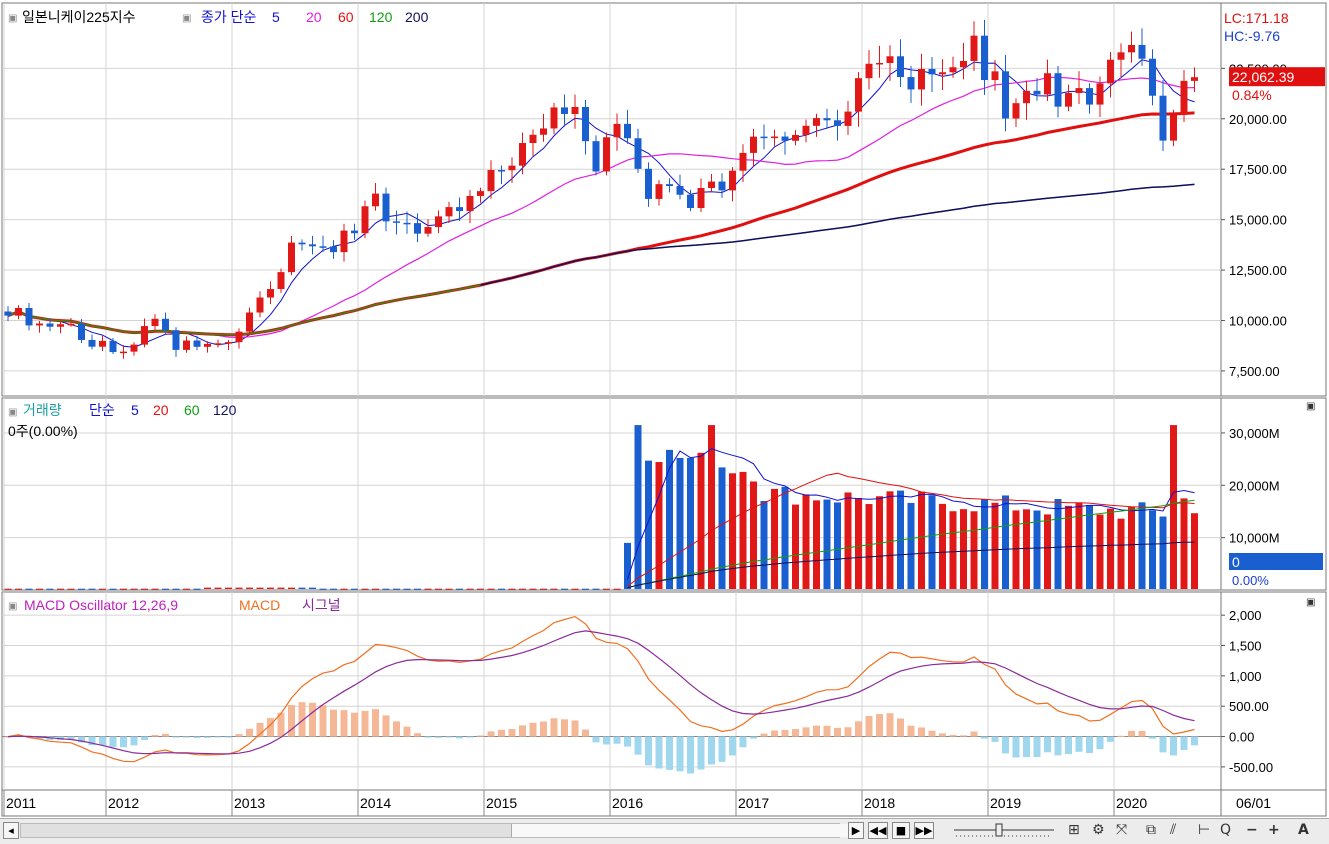 Image resolution: width=1329 pixels, height=844 pixels. I want to click on forward-button: ▶▶, so click(924, 830).